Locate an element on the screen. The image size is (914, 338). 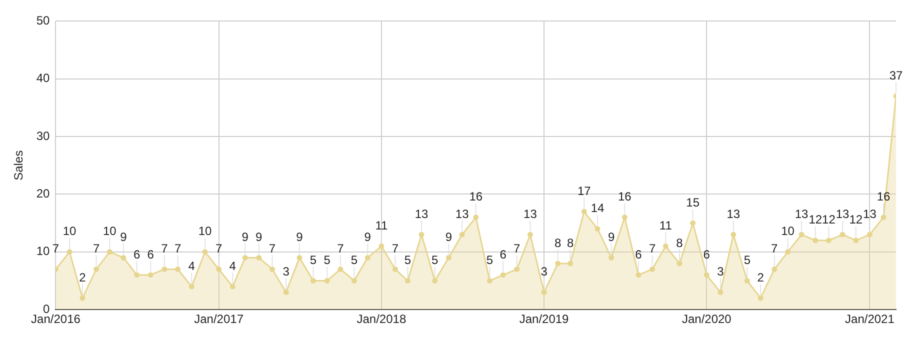
y-tick-label: 10 is located at coordinates (43, 251).